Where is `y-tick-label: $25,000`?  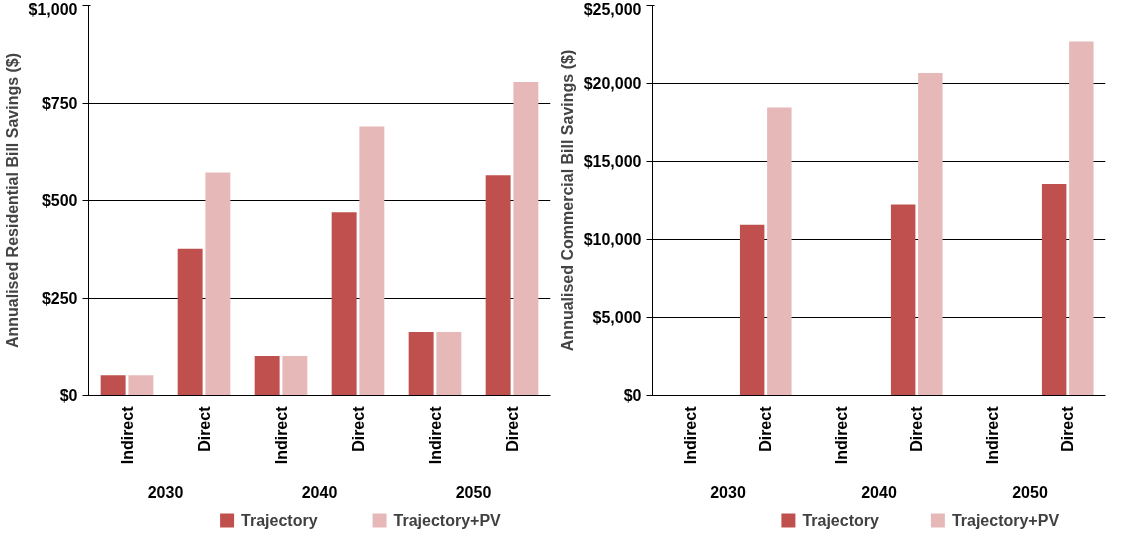 y-tick-label: $25,000 is located at coordinates (612, 9).